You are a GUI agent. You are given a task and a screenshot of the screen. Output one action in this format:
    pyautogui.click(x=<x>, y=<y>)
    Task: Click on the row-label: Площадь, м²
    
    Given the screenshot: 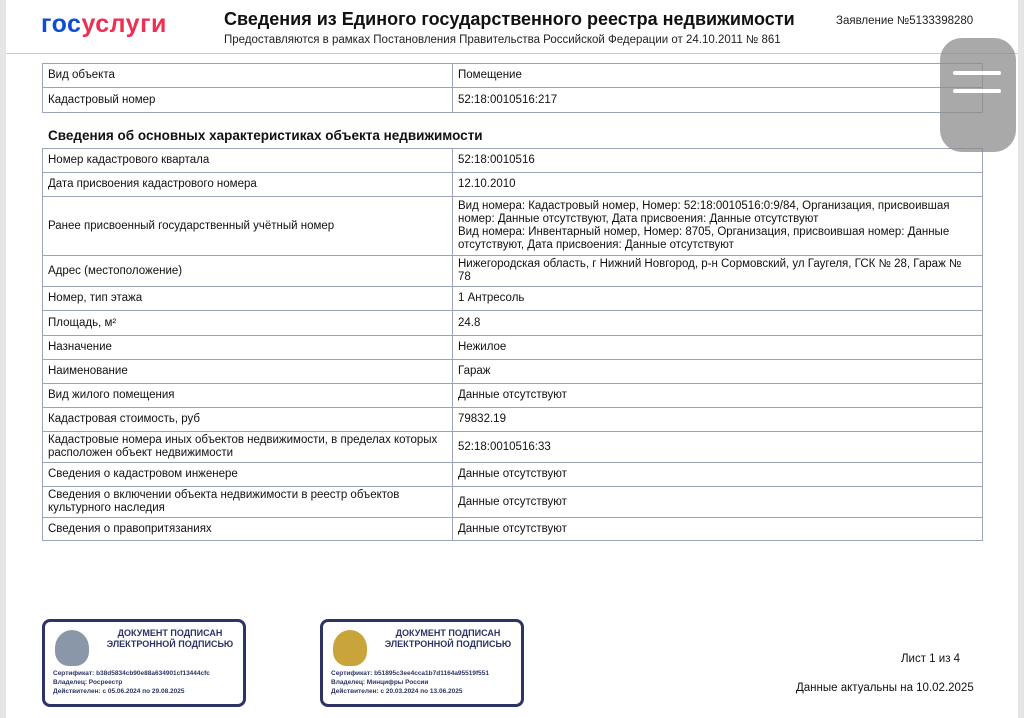 What is the action you would take?
    pyautogui.click(x=247, y=323)
    